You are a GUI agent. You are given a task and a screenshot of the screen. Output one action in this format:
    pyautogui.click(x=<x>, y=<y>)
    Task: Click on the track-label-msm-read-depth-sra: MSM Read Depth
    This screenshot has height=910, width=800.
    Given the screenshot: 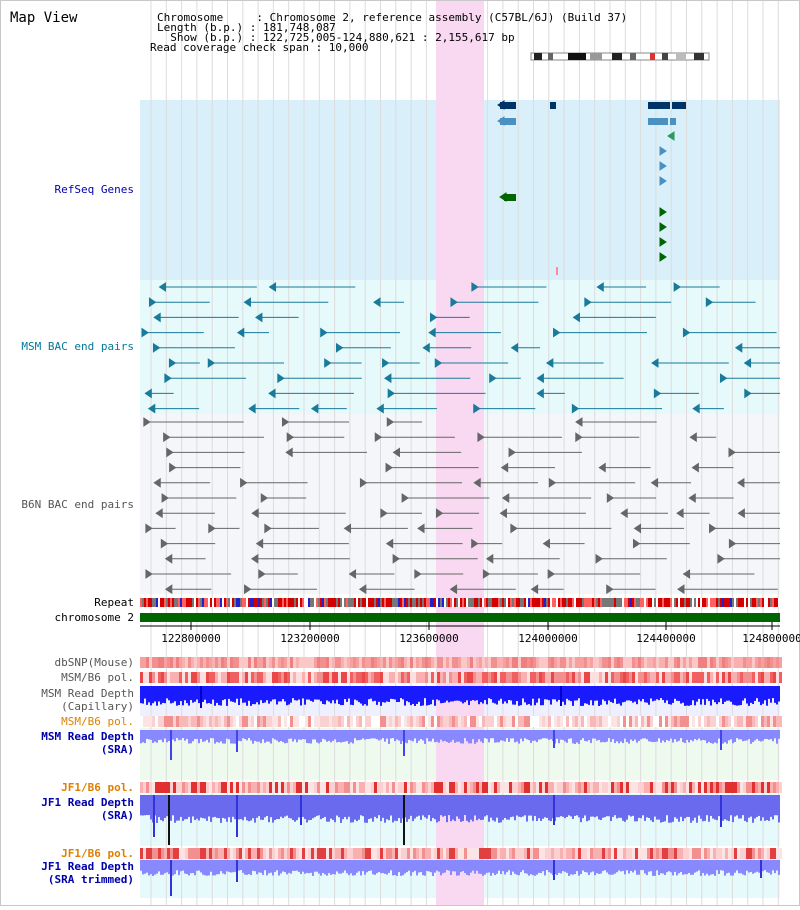 What is the action you would take?
    pyautogui.click(x=87, y=736)
    